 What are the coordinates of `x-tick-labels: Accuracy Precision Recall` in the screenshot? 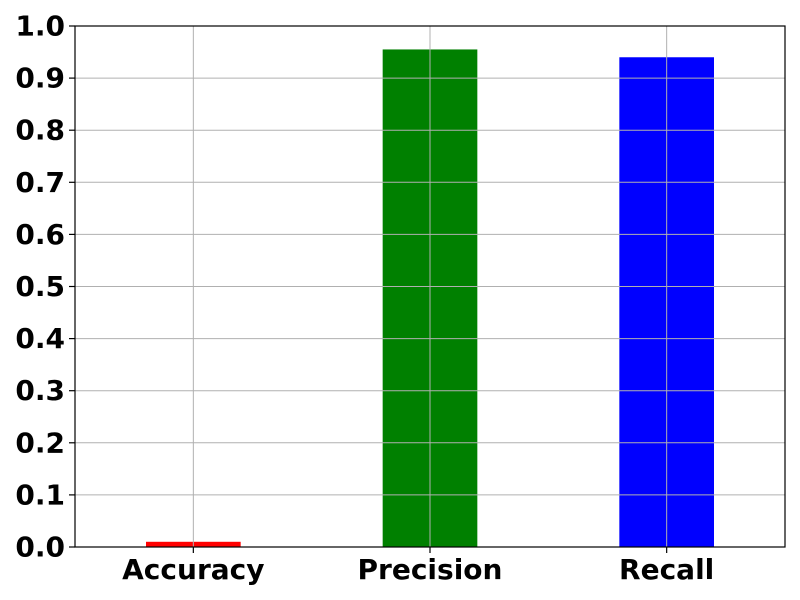 It's located at (418, 569).